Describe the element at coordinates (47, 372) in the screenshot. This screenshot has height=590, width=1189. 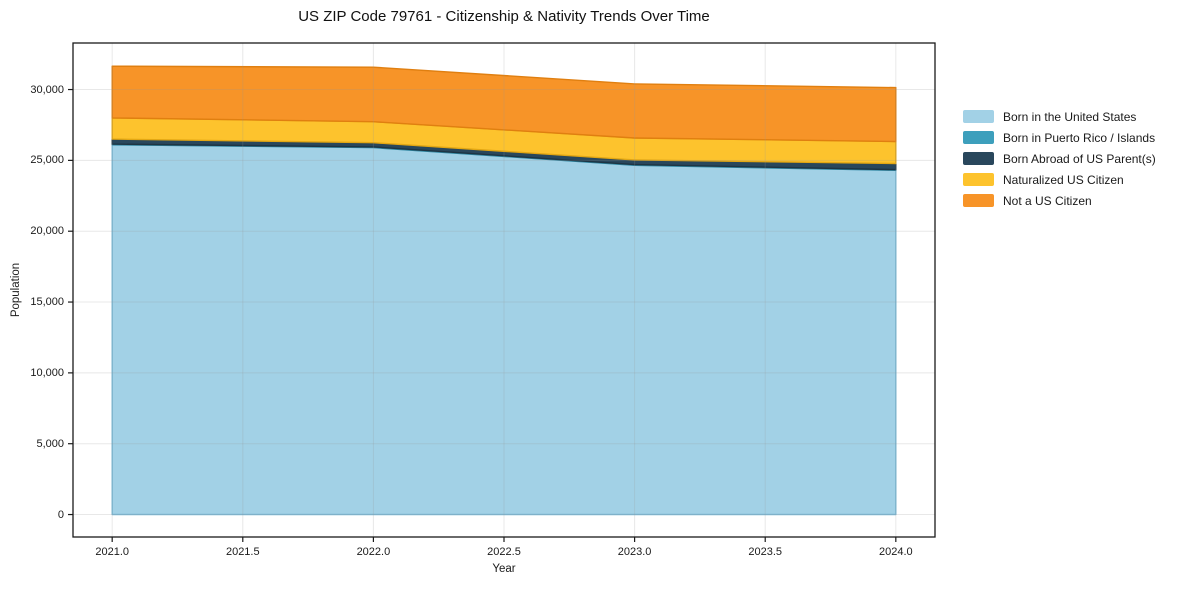
I see `y-tick-label: 10,000` at that location.